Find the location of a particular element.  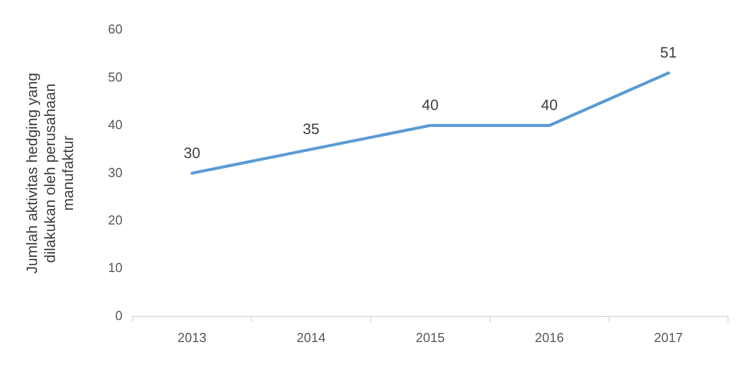

y-tick-label: 40 is located at coordinates (115, 124).